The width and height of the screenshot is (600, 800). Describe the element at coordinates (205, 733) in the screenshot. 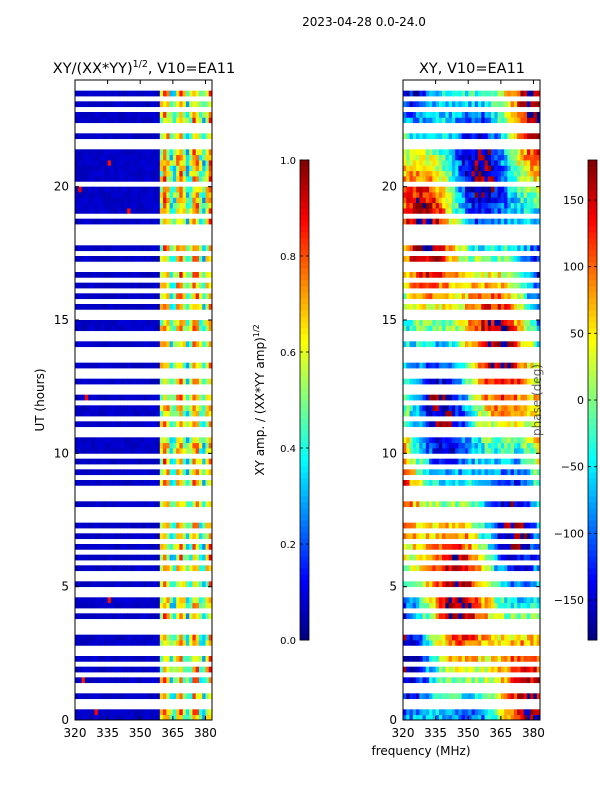

I see `x-tick-label: 380` at that location.